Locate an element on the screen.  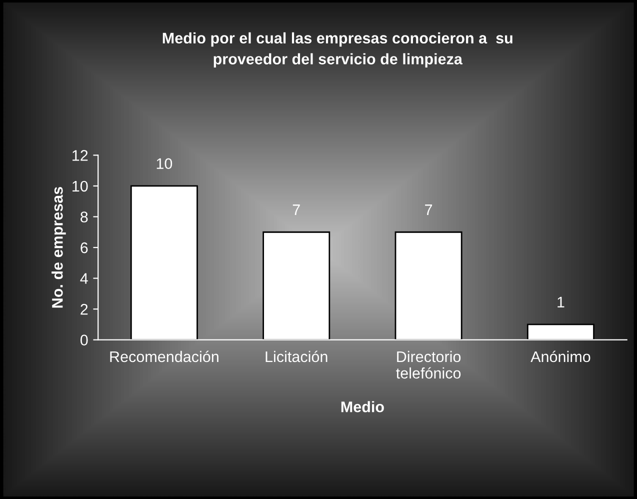
data-label: 1 is located at coordinates (561, 302).